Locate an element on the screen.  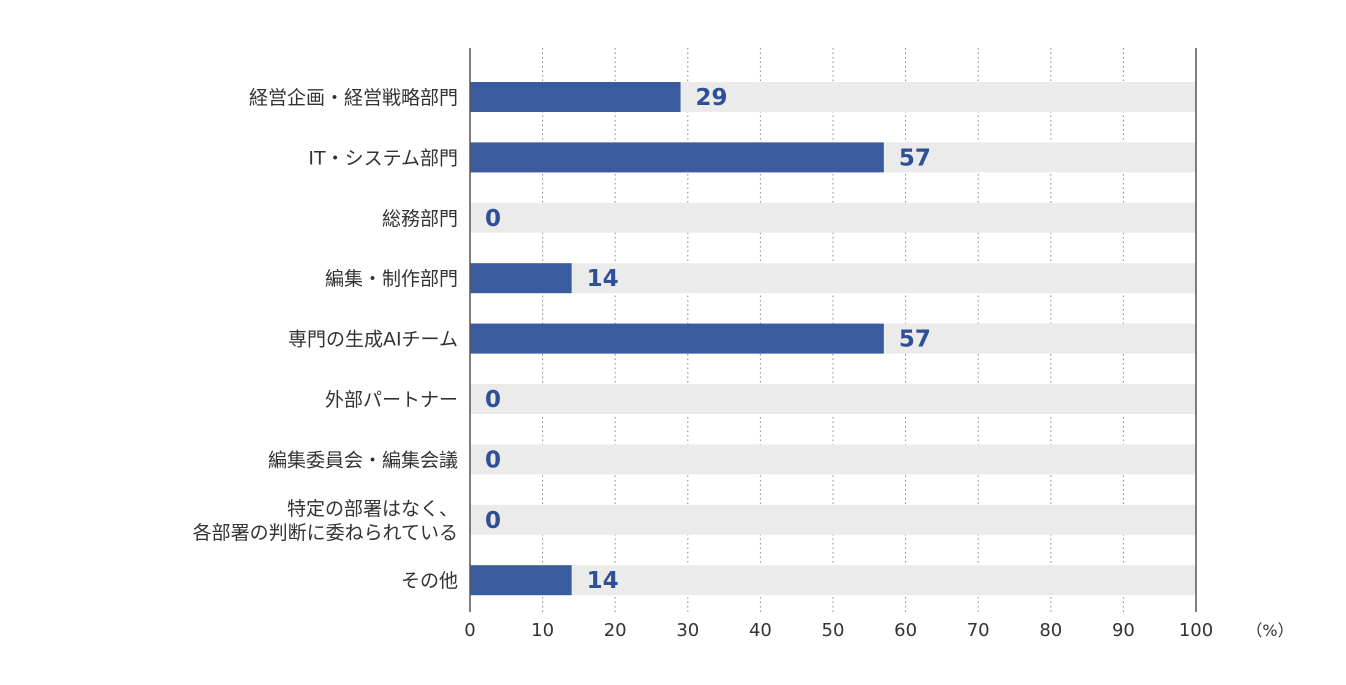
x-tick-label: 50 is located at coordinates (833, 630).